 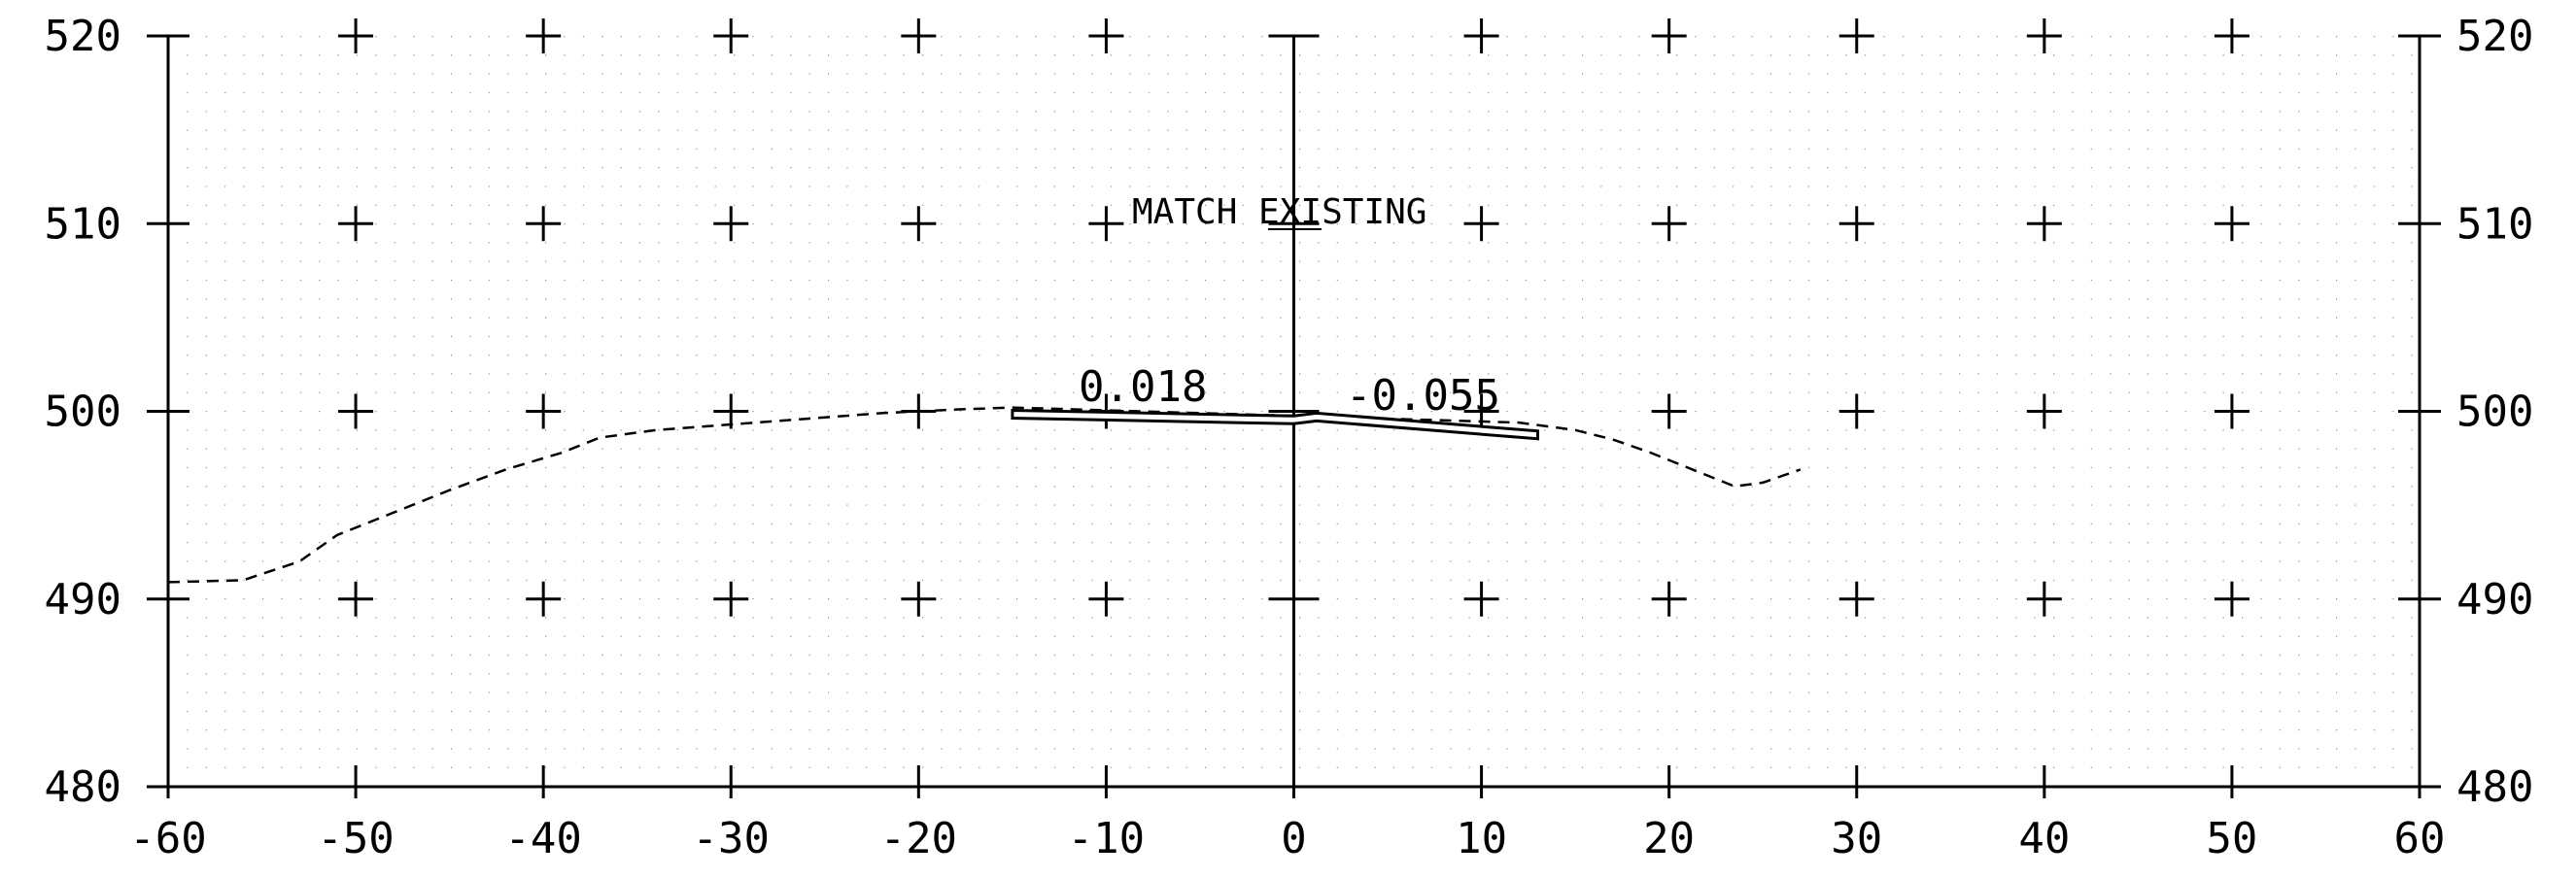 What do you see at coordinates (919, 839) in the screenshot?
I see `x-tick-label: -20` at bounding box center [919, 839].